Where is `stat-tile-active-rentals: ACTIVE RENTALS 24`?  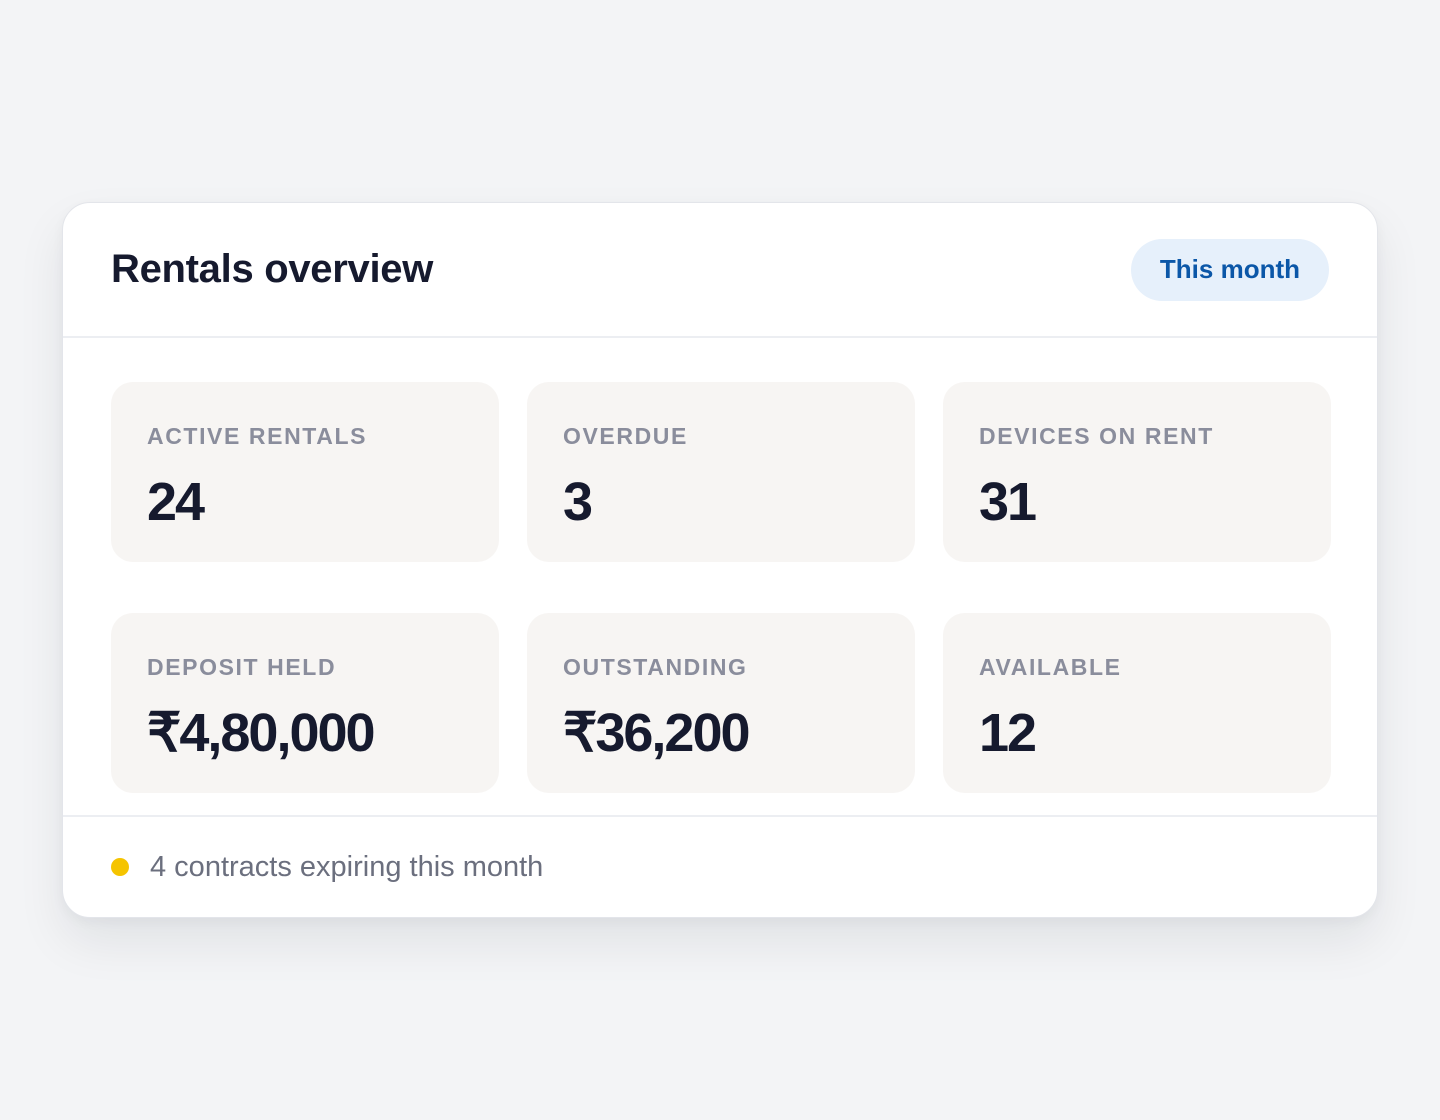
stat-tile-active-rentals: ACTIVE RENTALS 24 is located at coordinates (305, 472).